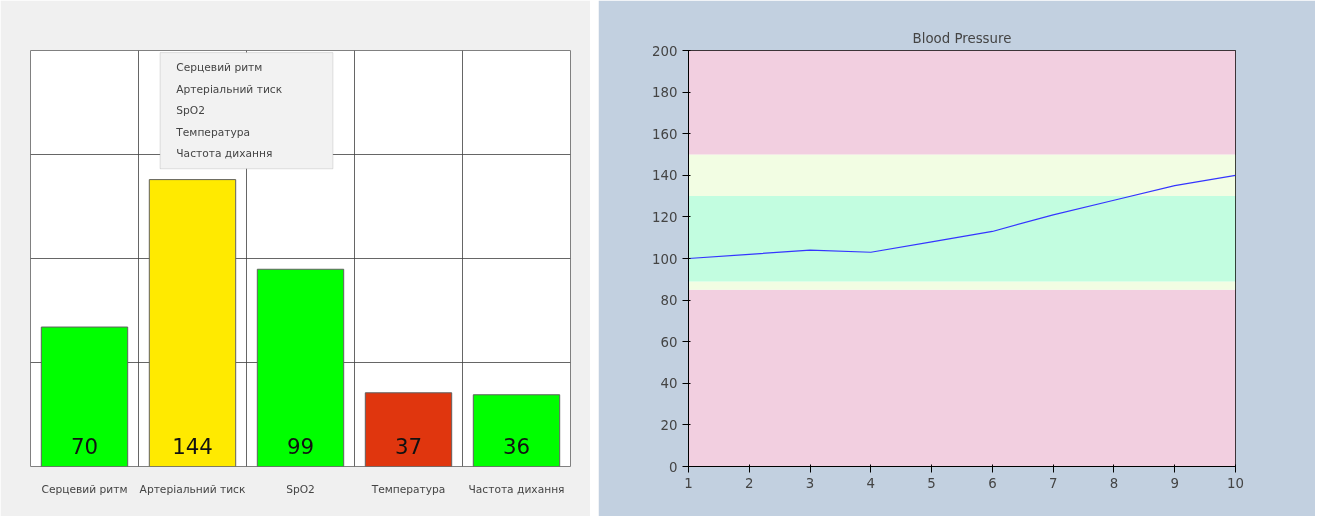  Describe the element at coordinates (962, 38) in the screenshot. I see `chart-title: Blood Pressure` at that location.